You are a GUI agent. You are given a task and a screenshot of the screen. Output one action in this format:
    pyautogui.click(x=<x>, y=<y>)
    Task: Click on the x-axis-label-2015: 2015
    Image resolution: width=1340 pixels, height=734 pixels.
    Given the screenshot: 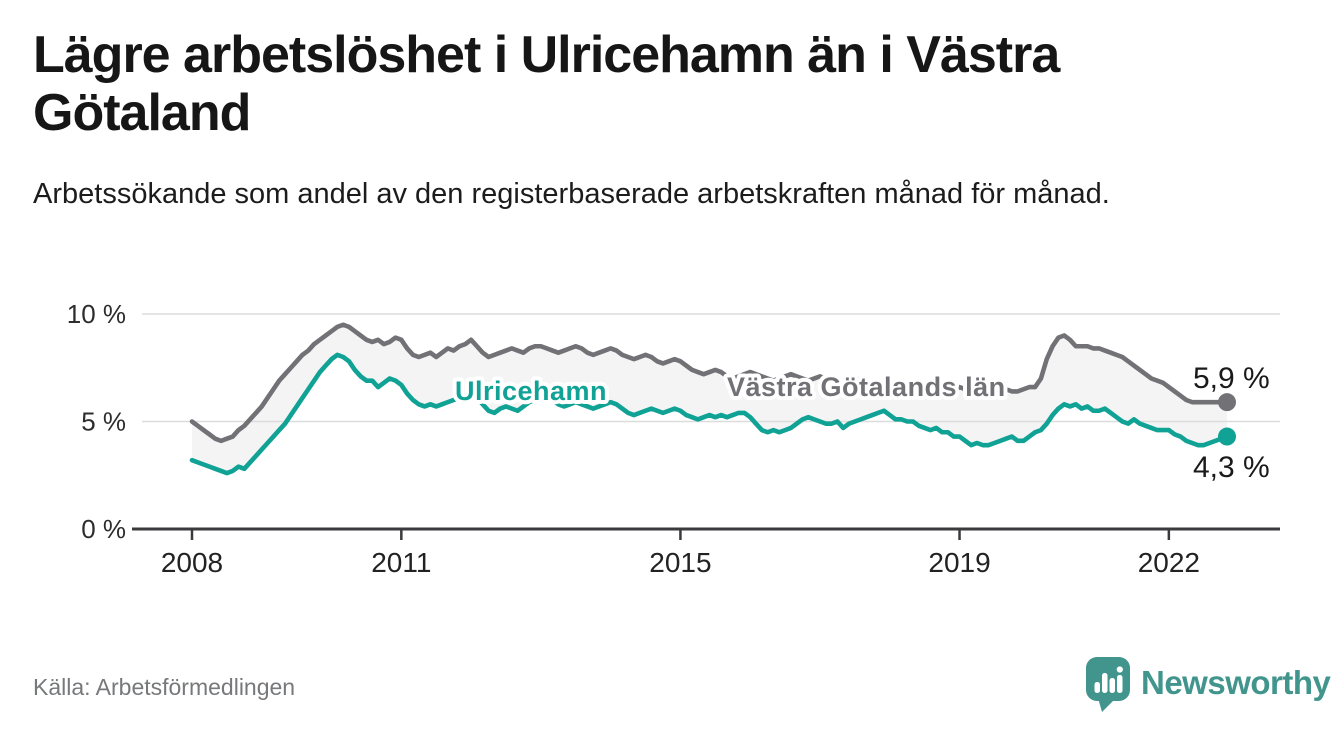 What is the action you would take?
    pyautogui.click(x=680, y=562)
    